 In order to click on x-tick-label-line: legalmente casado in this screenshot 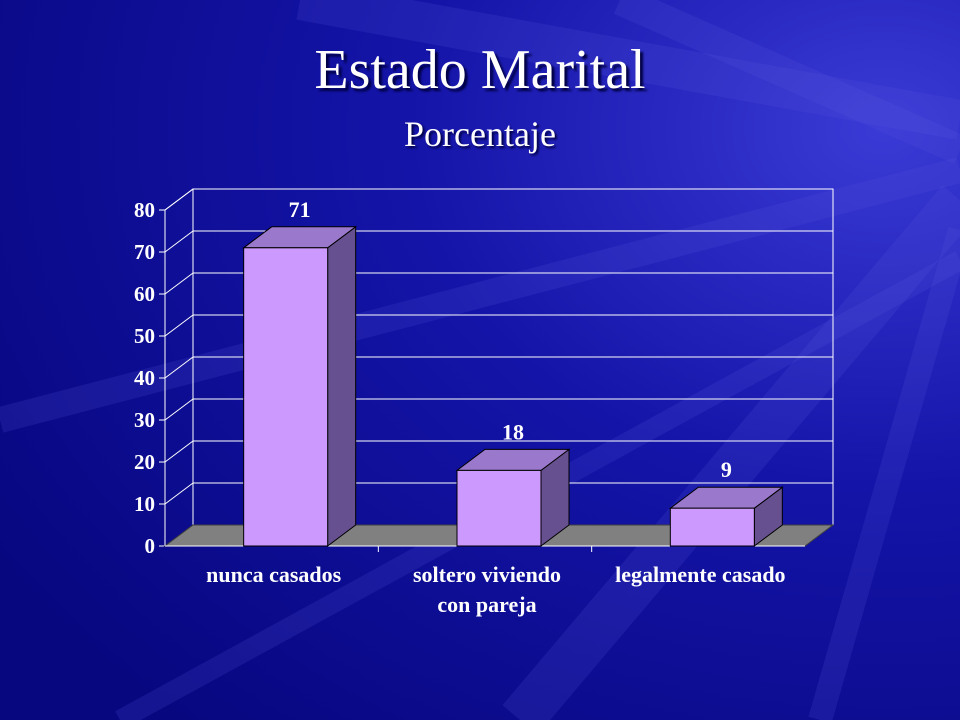, I will do `click(700, 574)`.